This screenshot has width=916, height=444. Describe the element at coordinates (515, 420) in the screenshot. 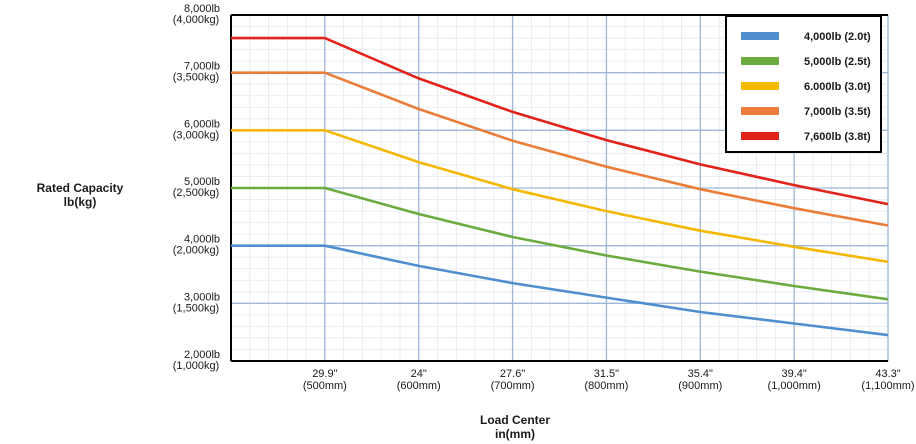

I see `x-axis-title: Load Center` at that location.